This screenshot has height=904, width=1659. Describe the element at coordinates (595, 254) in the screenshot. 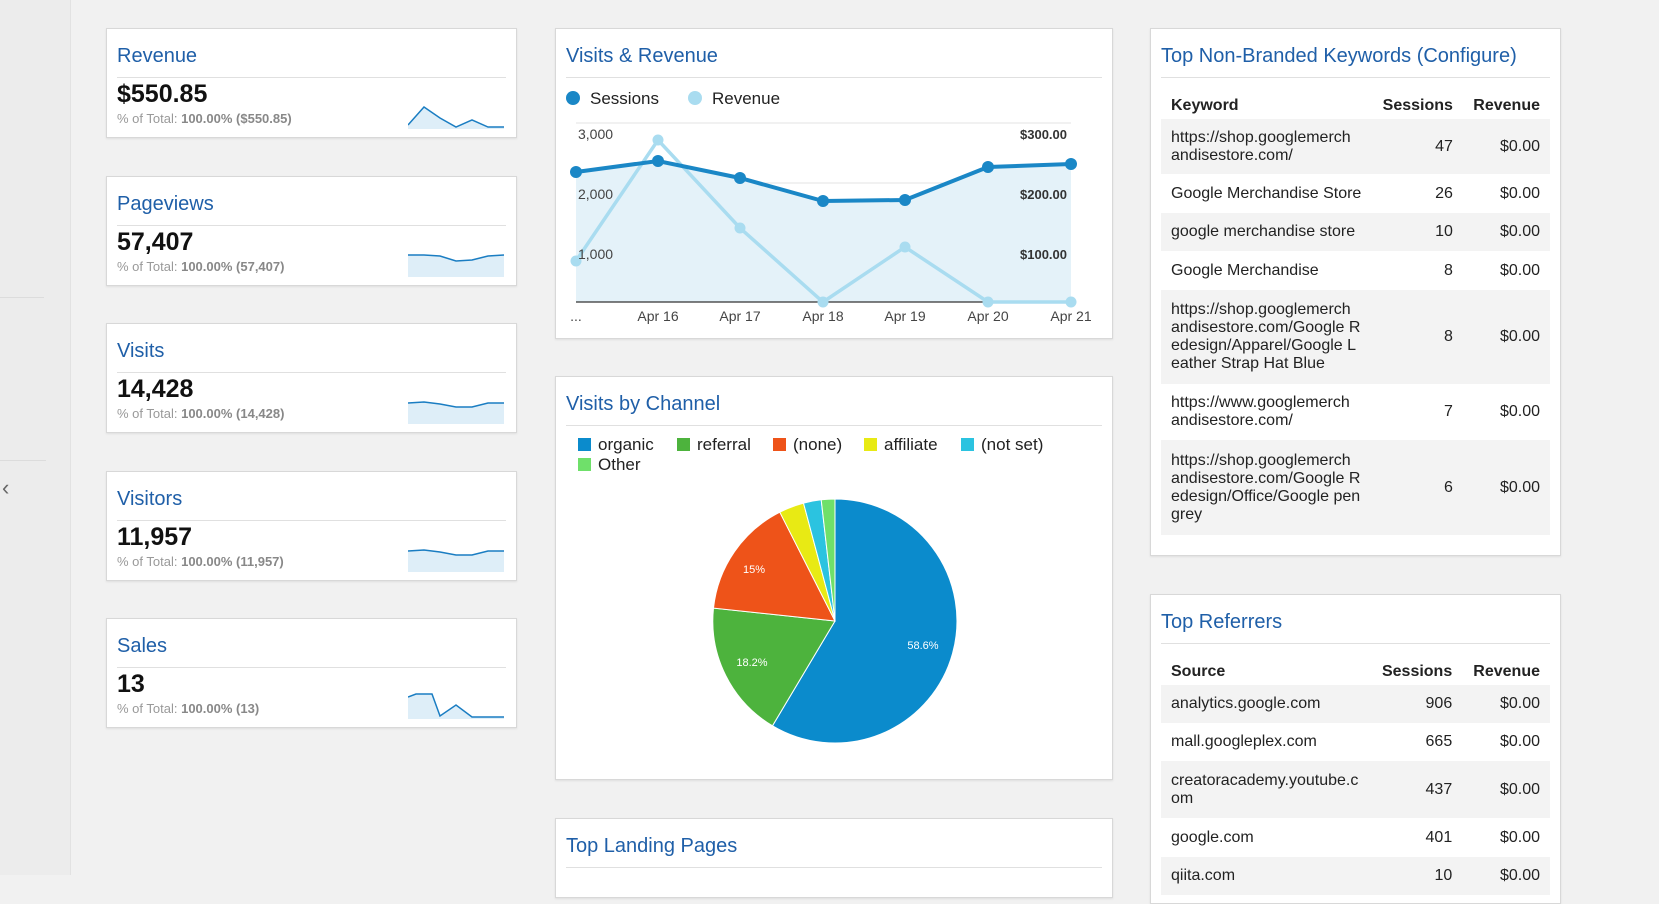

I see `y-tick-left: 1,000` at that location.